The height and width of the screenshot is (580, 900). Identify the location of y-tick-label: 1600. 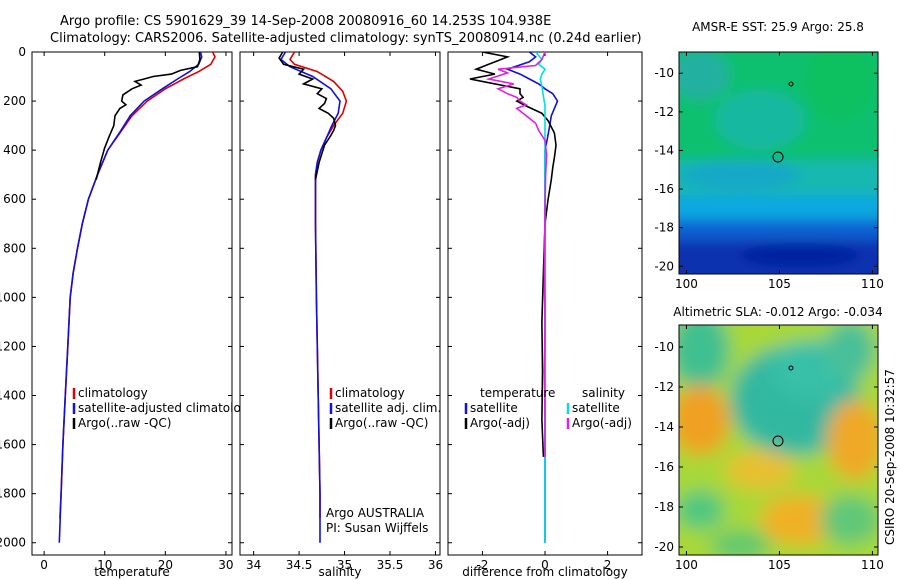
(13, 445).